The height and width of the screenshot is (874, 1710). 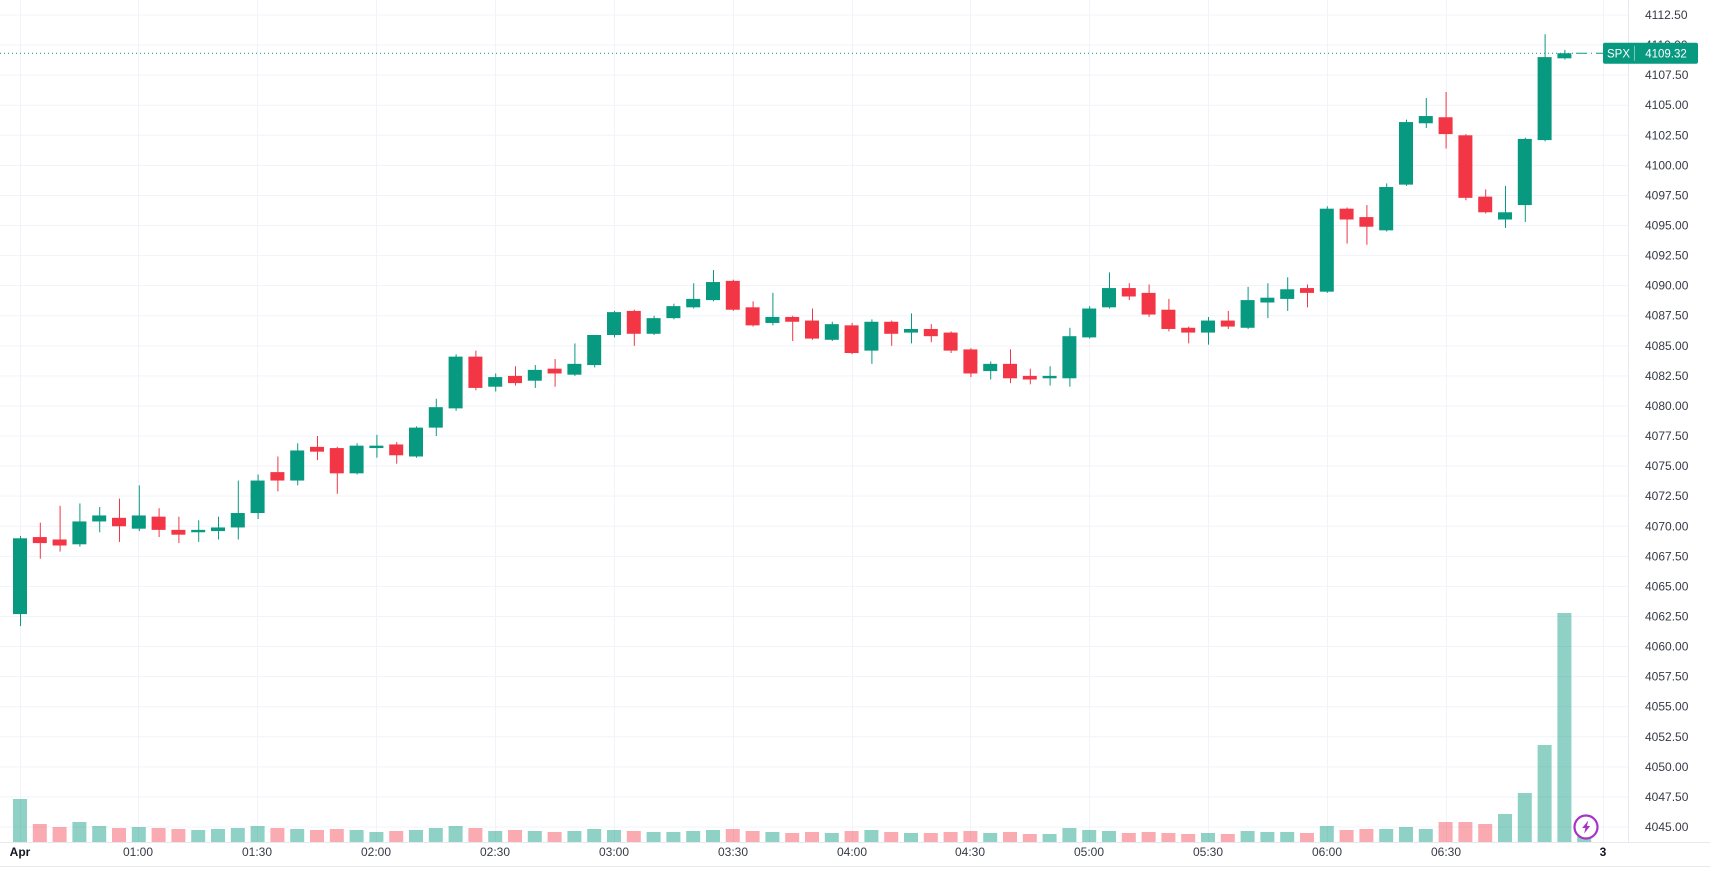 I want to click on time-tick-label: 01:00, so click(x=138, y=852).